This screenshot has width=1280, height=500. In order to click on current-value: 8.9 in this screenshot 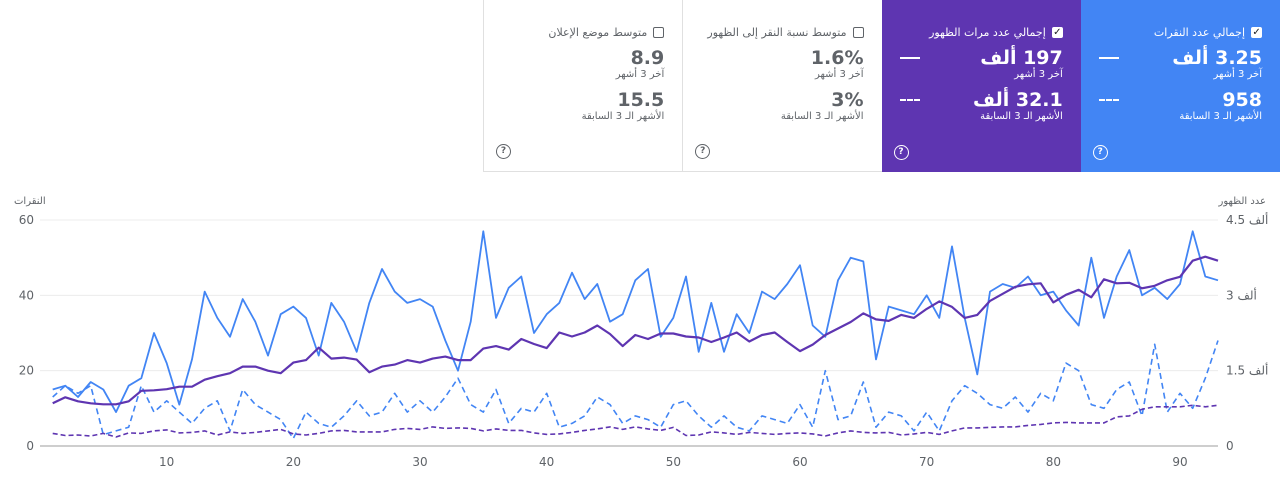, I will do `click(647, 58)`.